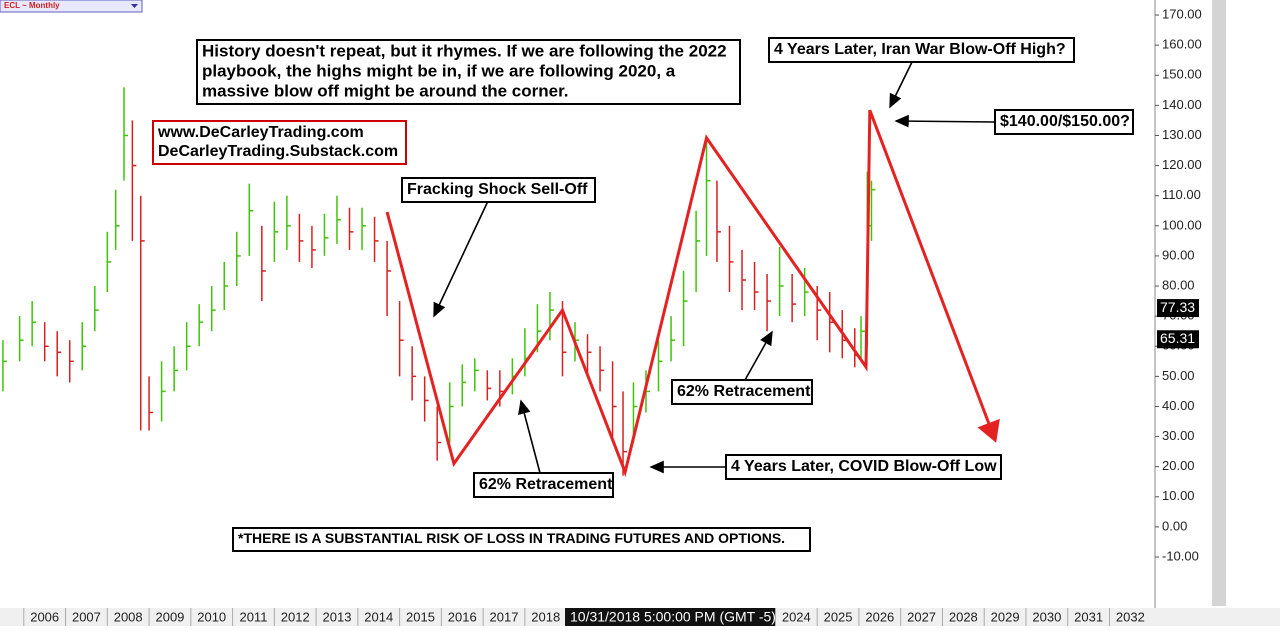 The width and height of the screenshot is (1280, 631). Describe the element at coordinates (838, 616) in the screenshot. I see `x-tick-label: 2025` at that location.